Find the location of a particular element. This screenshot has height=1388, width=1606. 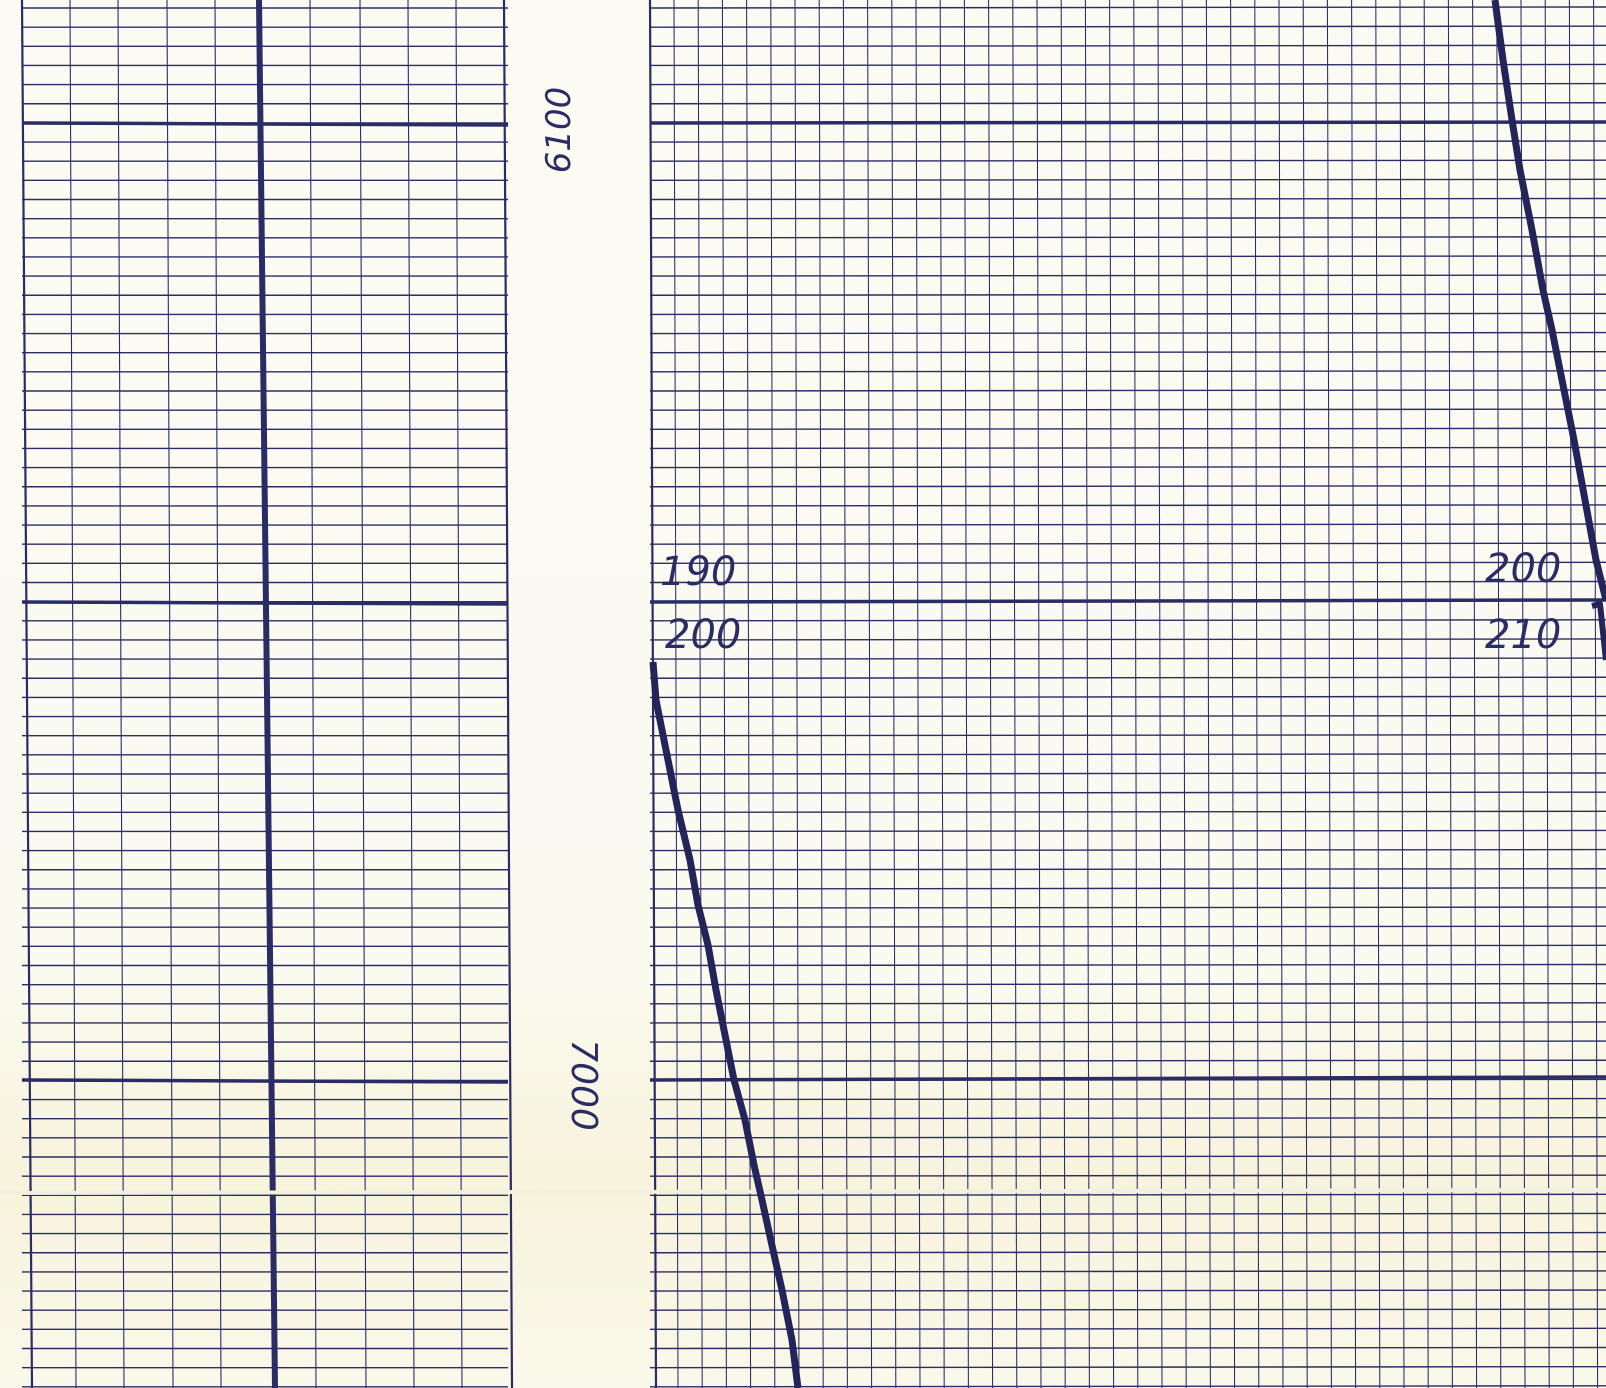

depth-label-bottom: 7000 is located at coordinates (583, 1085).